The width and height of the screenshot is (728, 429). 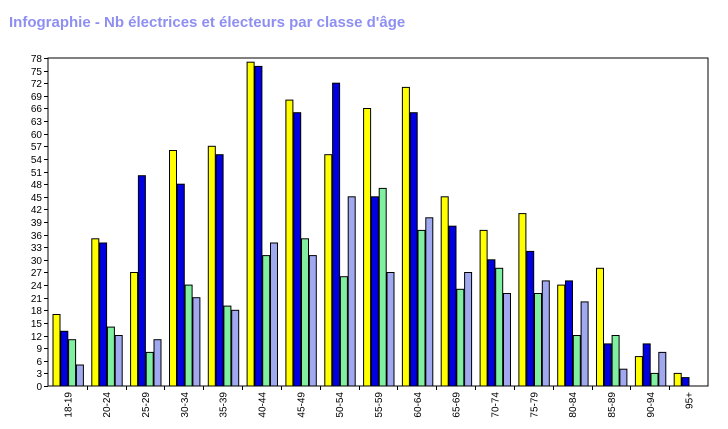 What do you see at coordinates (39, 374) in the screenshot?
I see `y-tick-label: 3` at bounding box center [39, 374].